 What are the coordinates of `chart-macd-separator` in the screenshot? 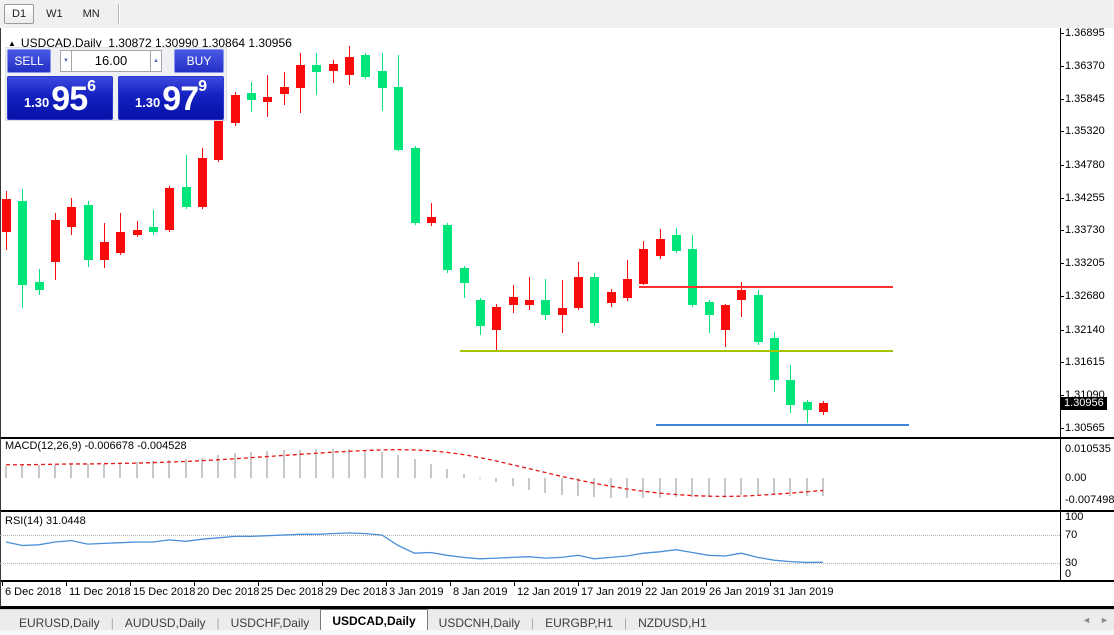 It's located at (557, 438).